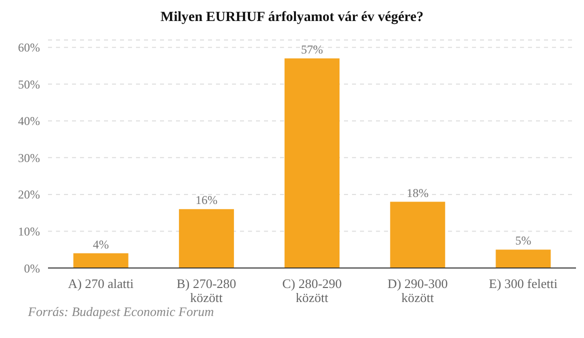 This screenshot has width=584, height=338. What do you see at coordinates (29, 231) in the screenshot?
I see `y-tick-label: 10%` at bounding box center [29, 231].